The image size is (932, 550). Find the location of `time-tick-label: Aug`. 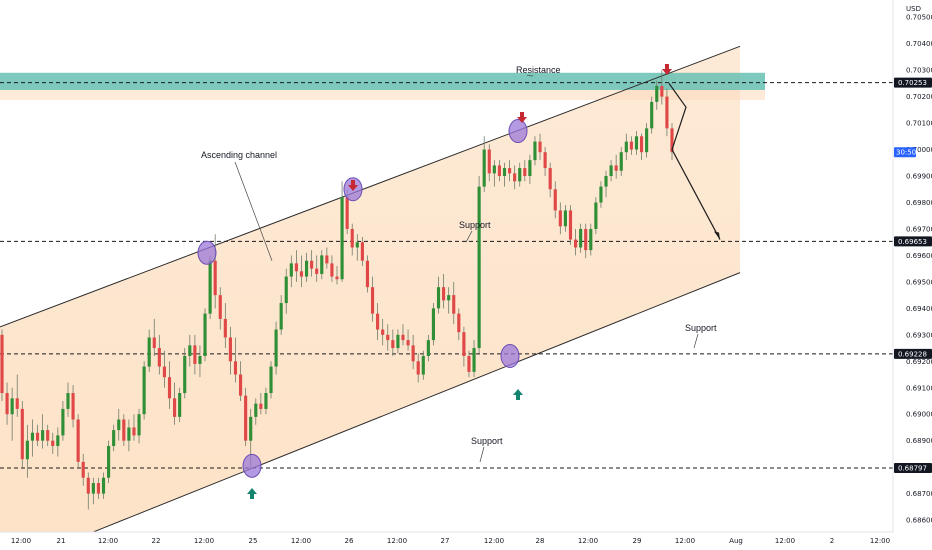

time-tick-label: Aug is located at coordinates (736, 541).